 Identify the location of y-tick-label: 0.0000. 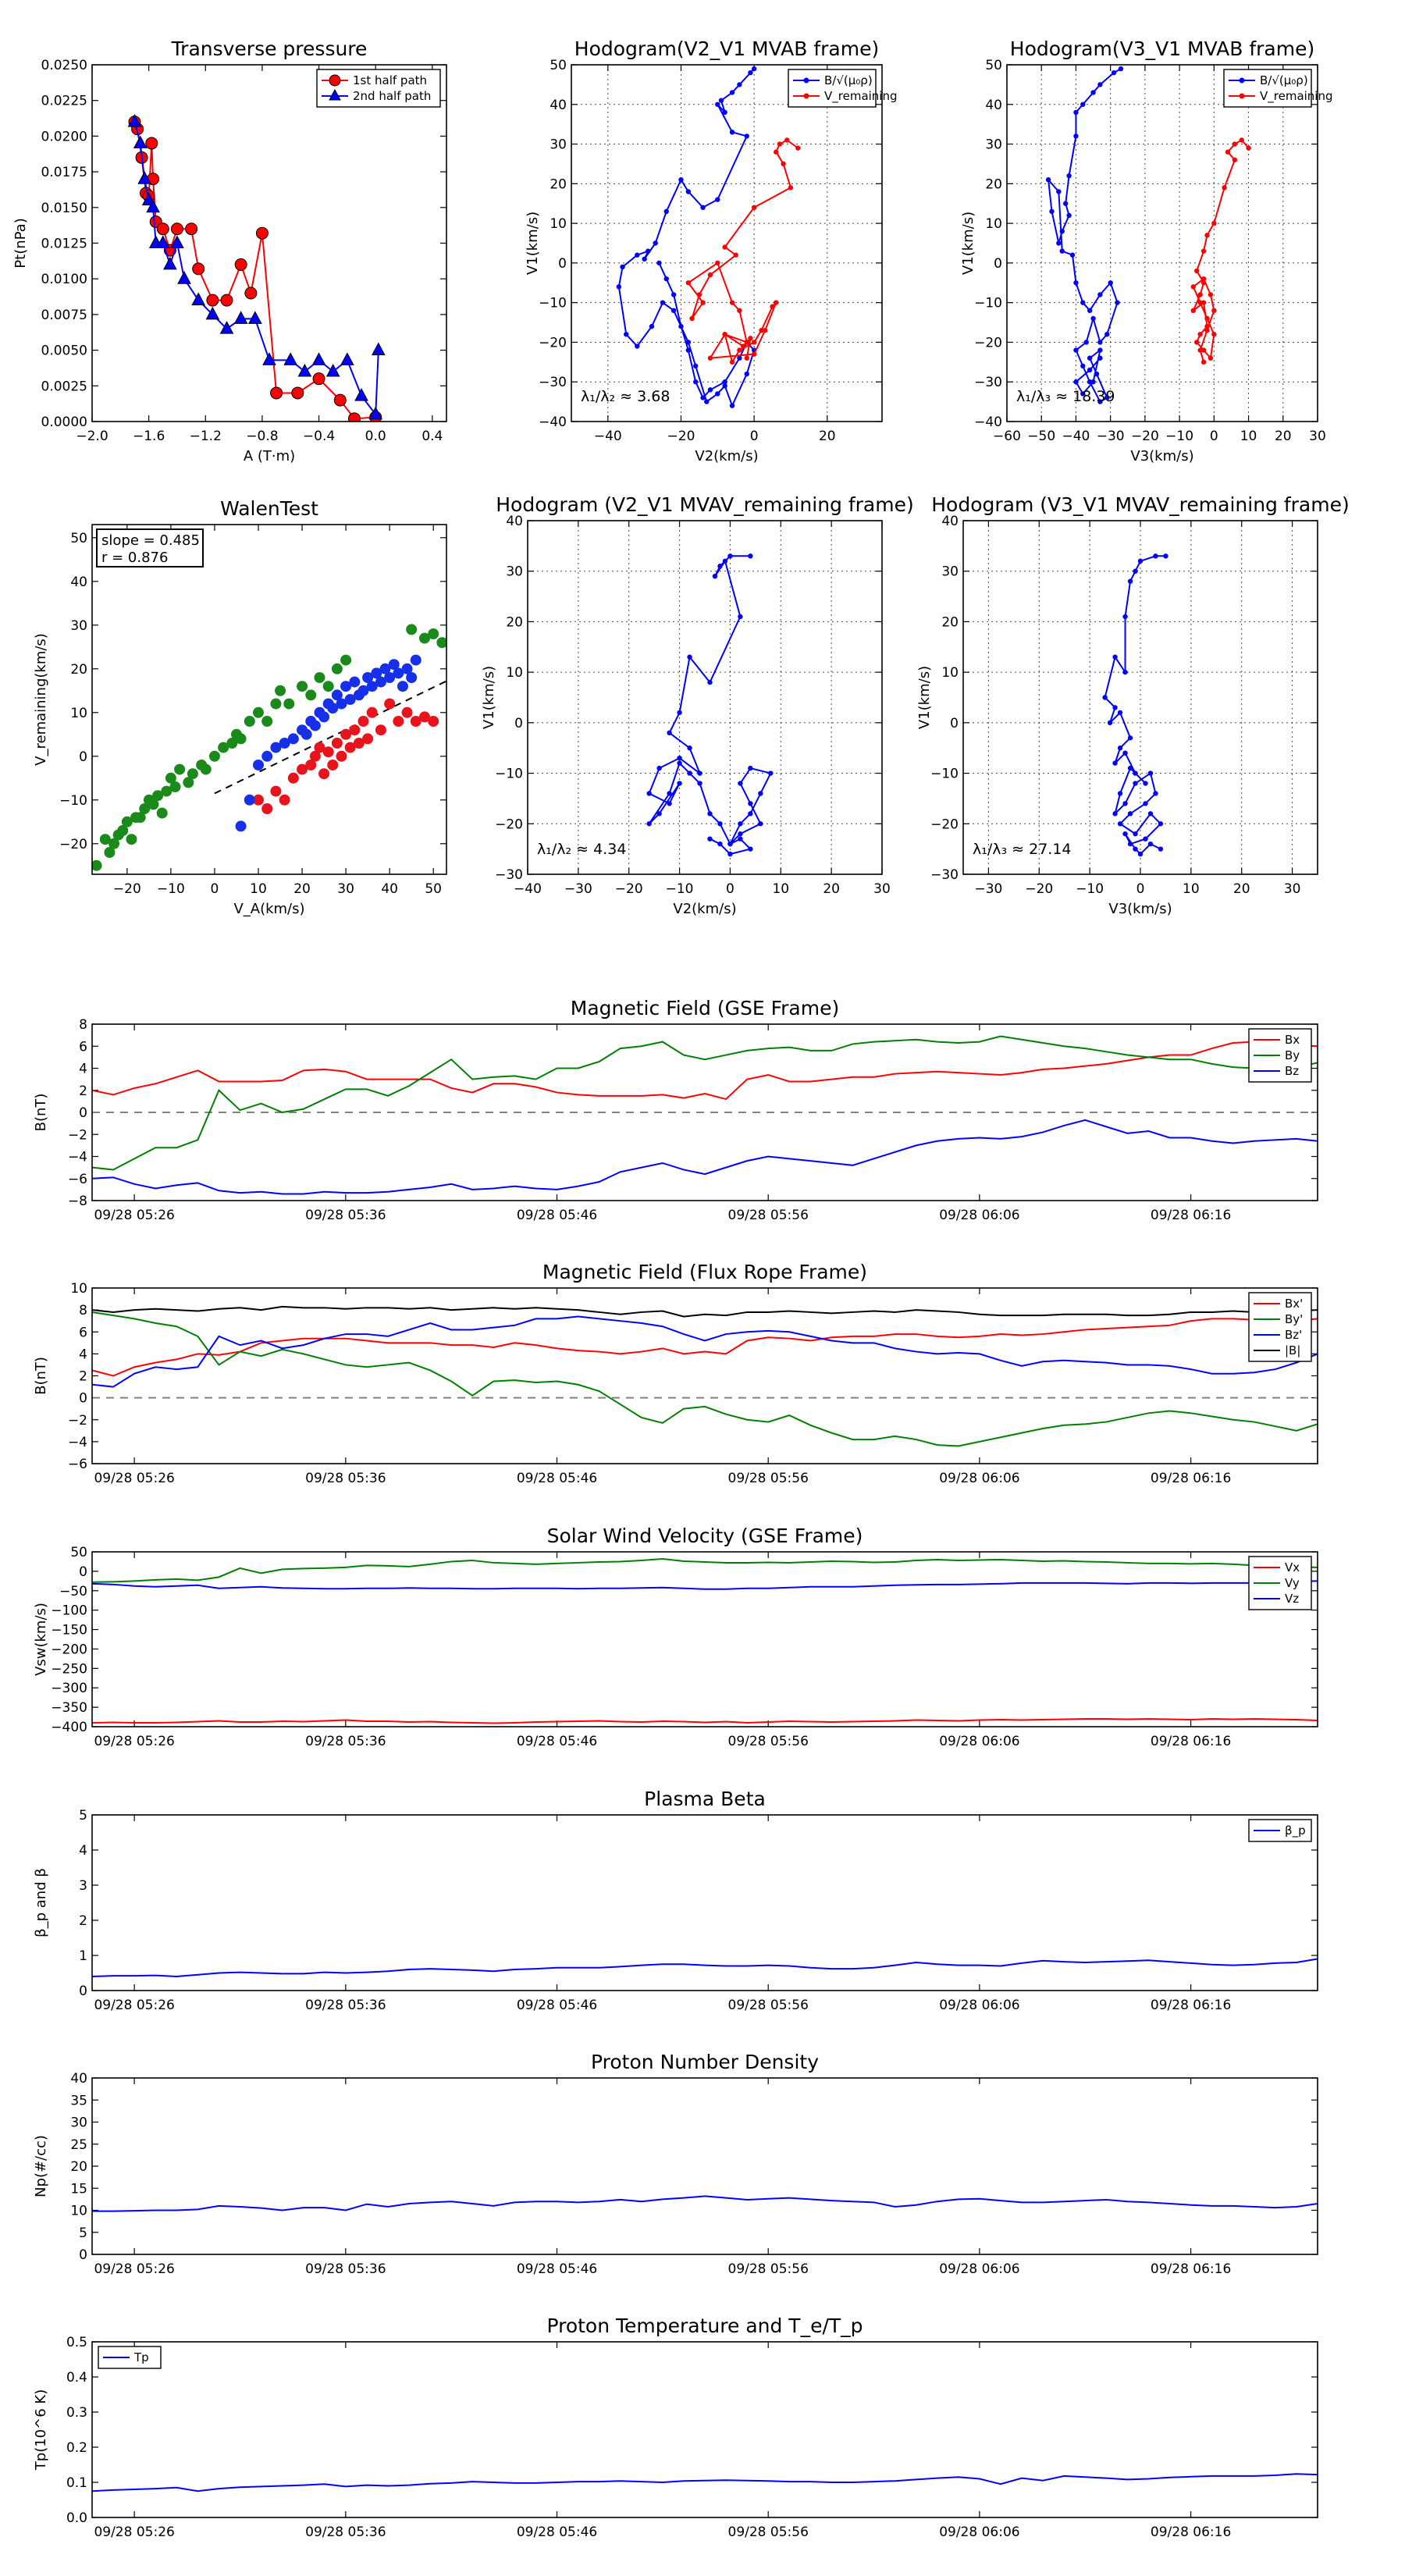
(64, 422).